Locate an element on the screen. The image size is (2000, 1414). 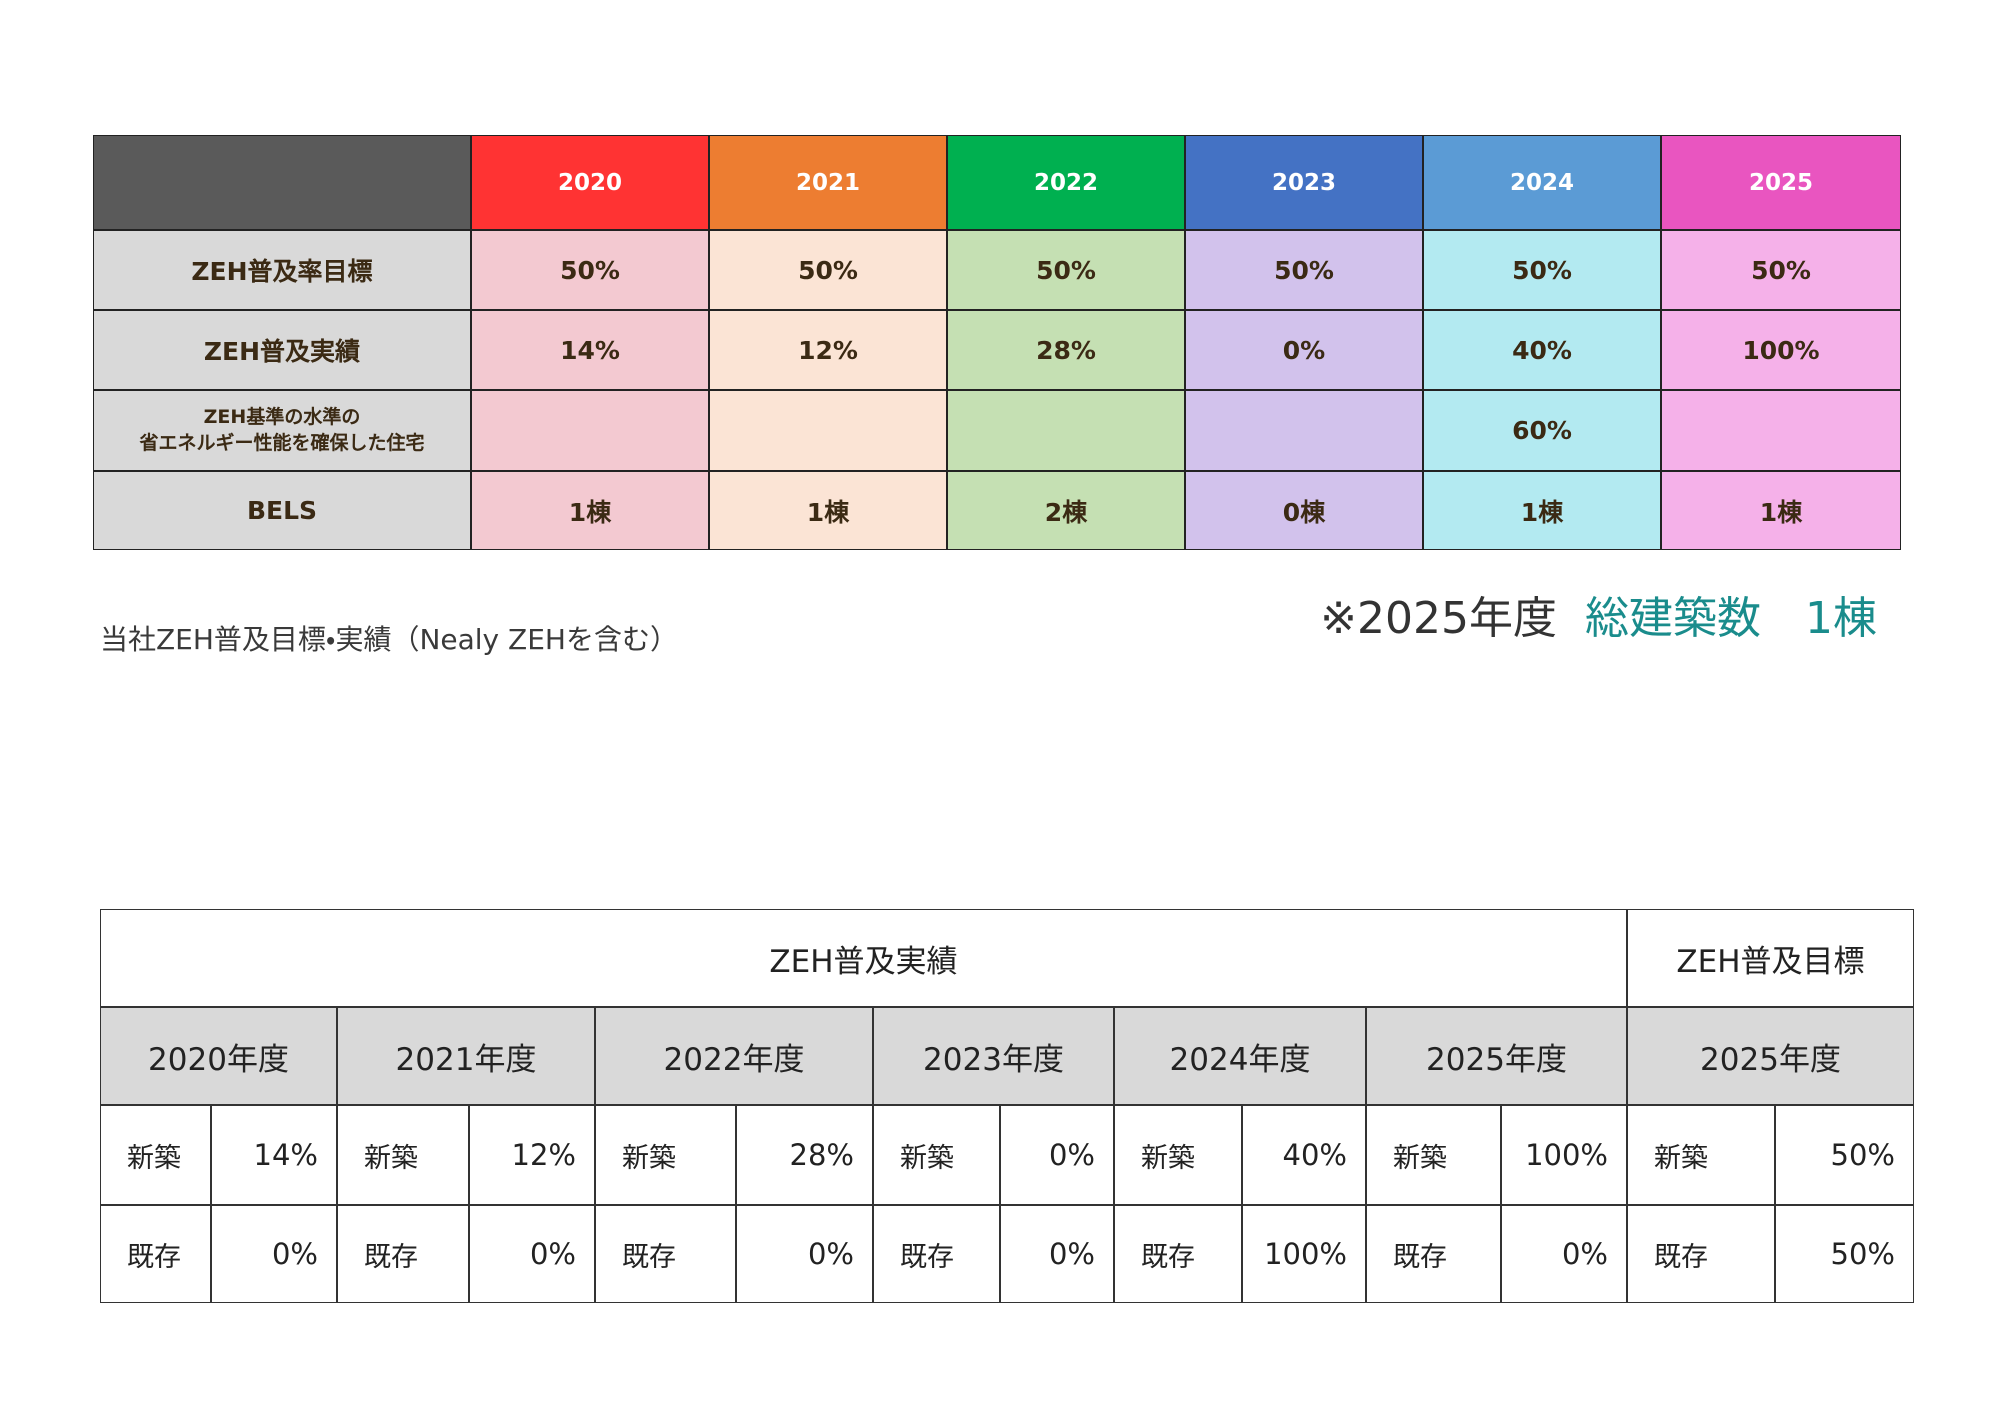
value-cell: 28% is located at coordinates (804, 1155).